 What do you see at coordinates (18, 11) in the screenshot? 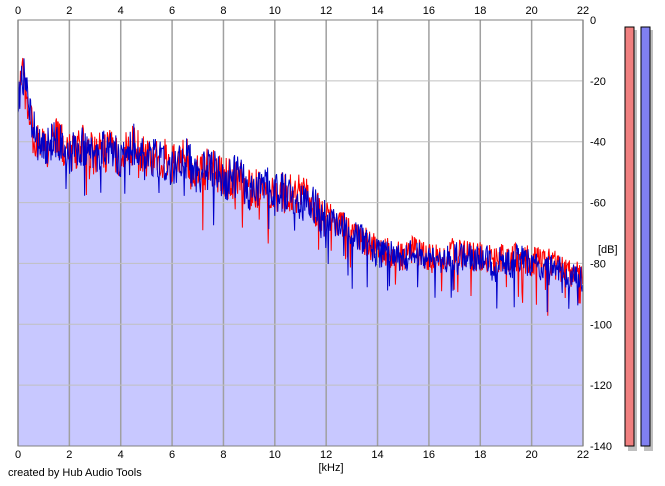
I see `x-tick-label-top: 0` at bounding box center [18, 11].